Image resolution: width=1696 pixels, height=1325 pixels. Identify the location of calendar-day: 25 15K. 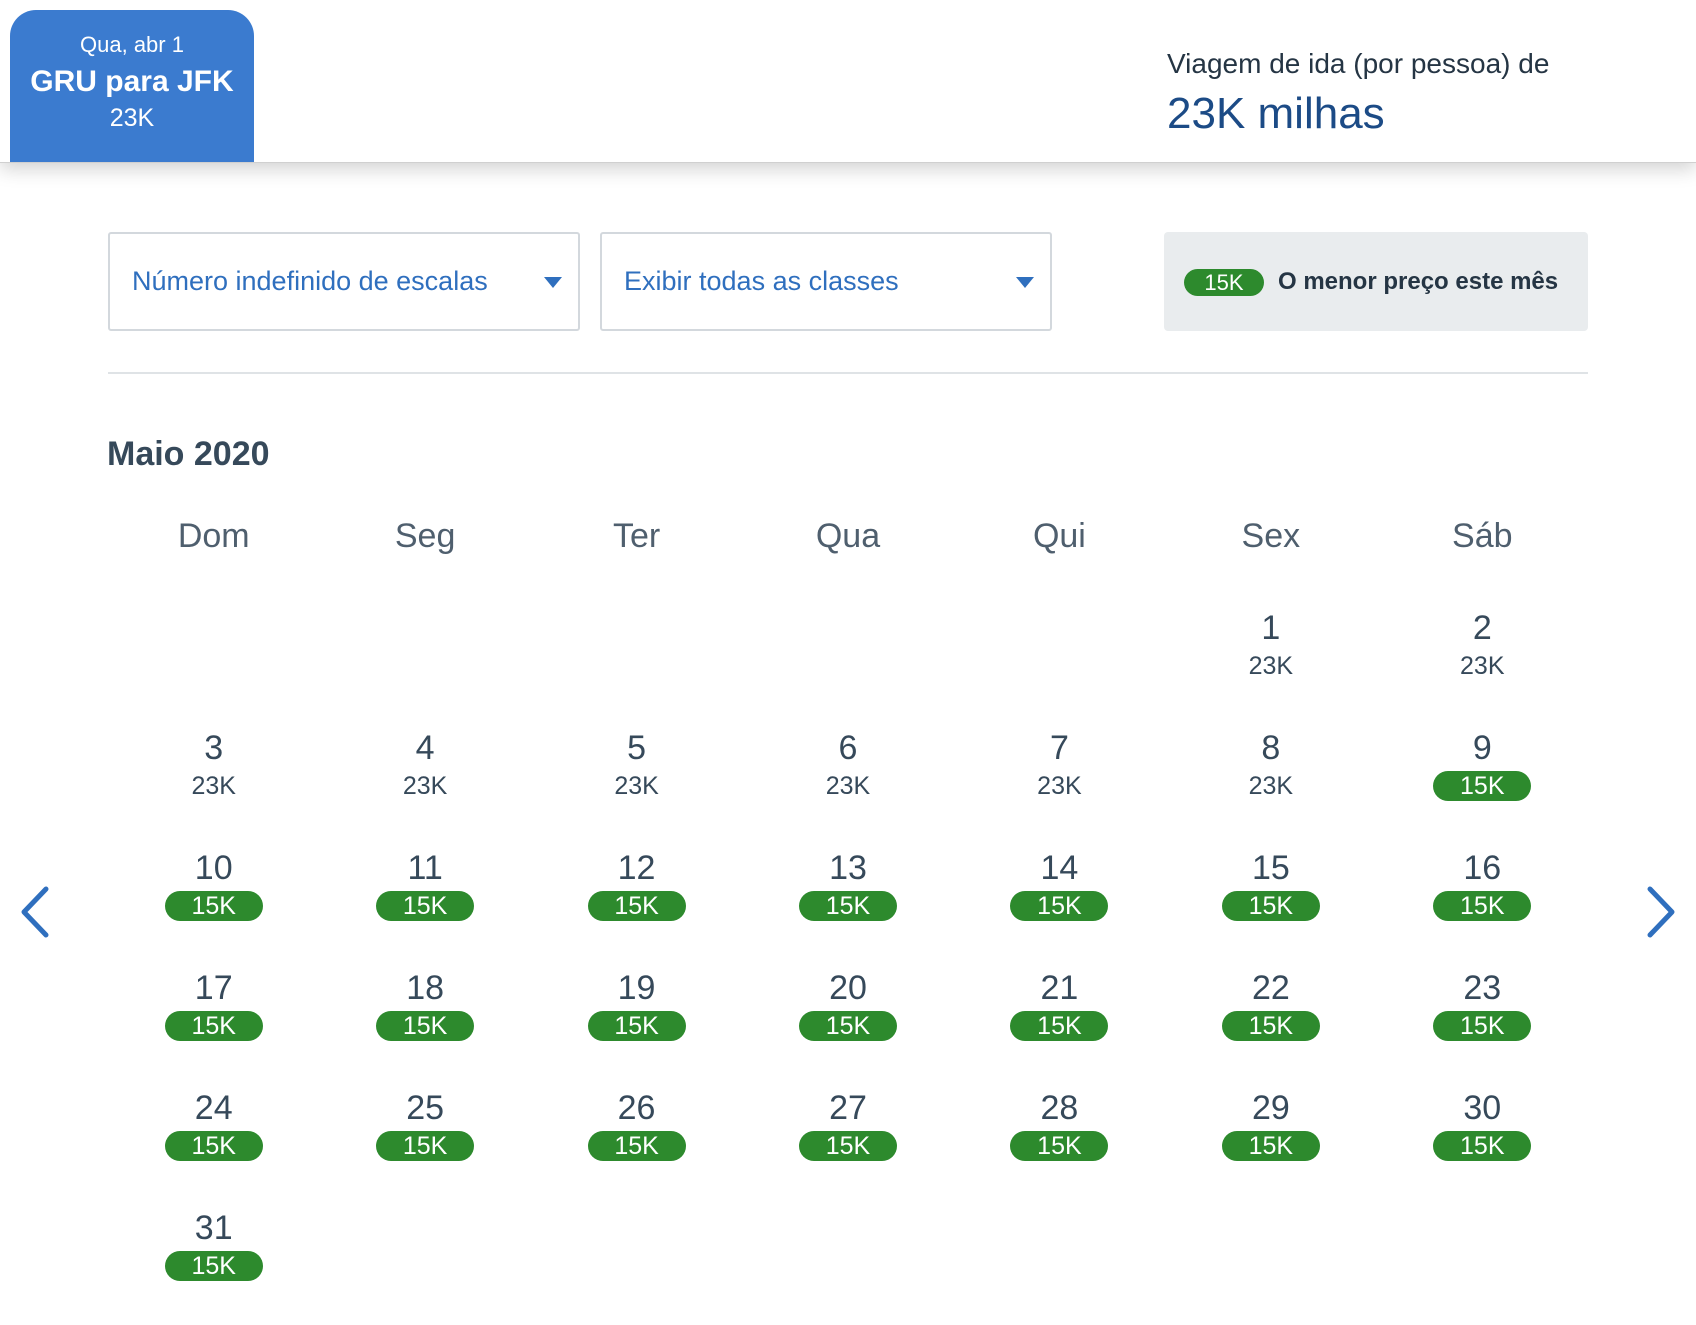
(424, 1145).